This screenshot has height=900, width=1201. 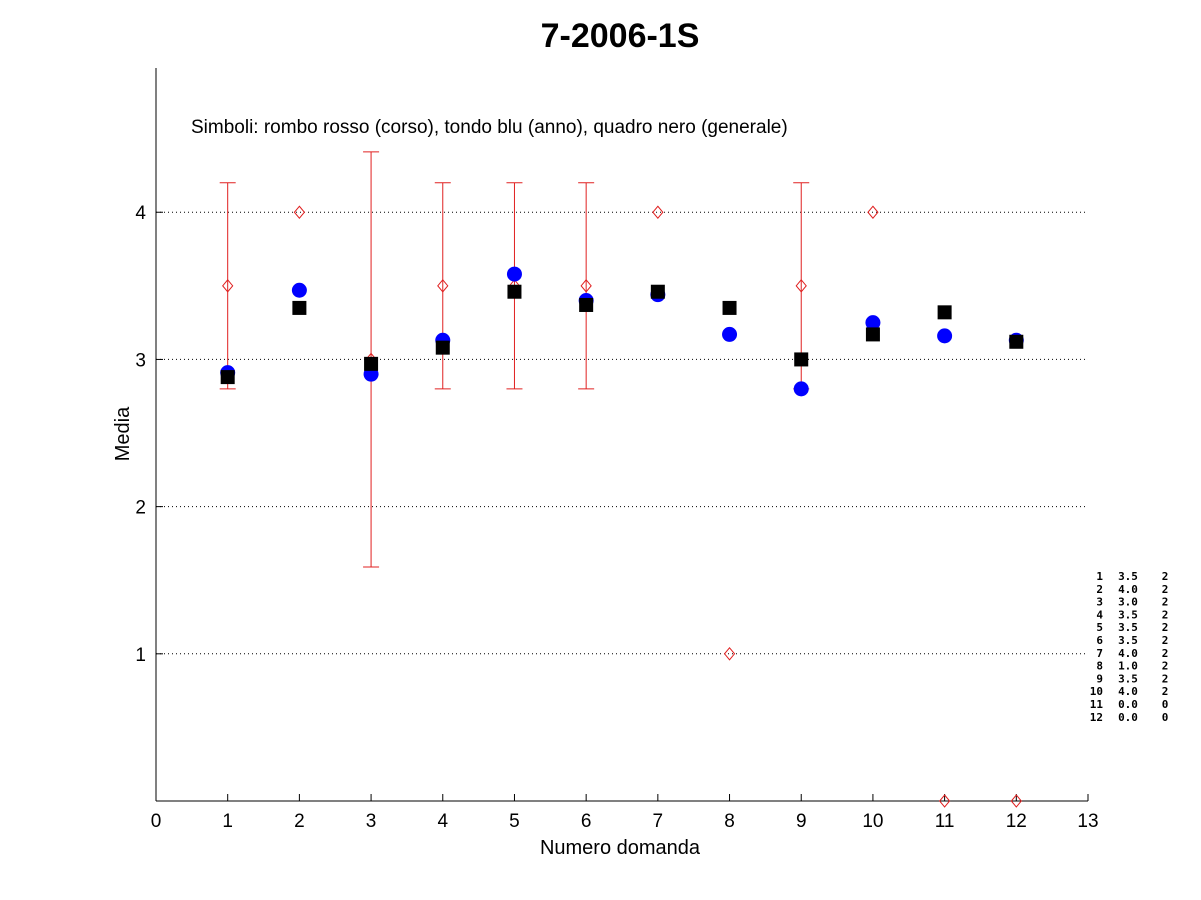 I want to click on side-table-mean: 1.0, so click(x=1128, y=666).